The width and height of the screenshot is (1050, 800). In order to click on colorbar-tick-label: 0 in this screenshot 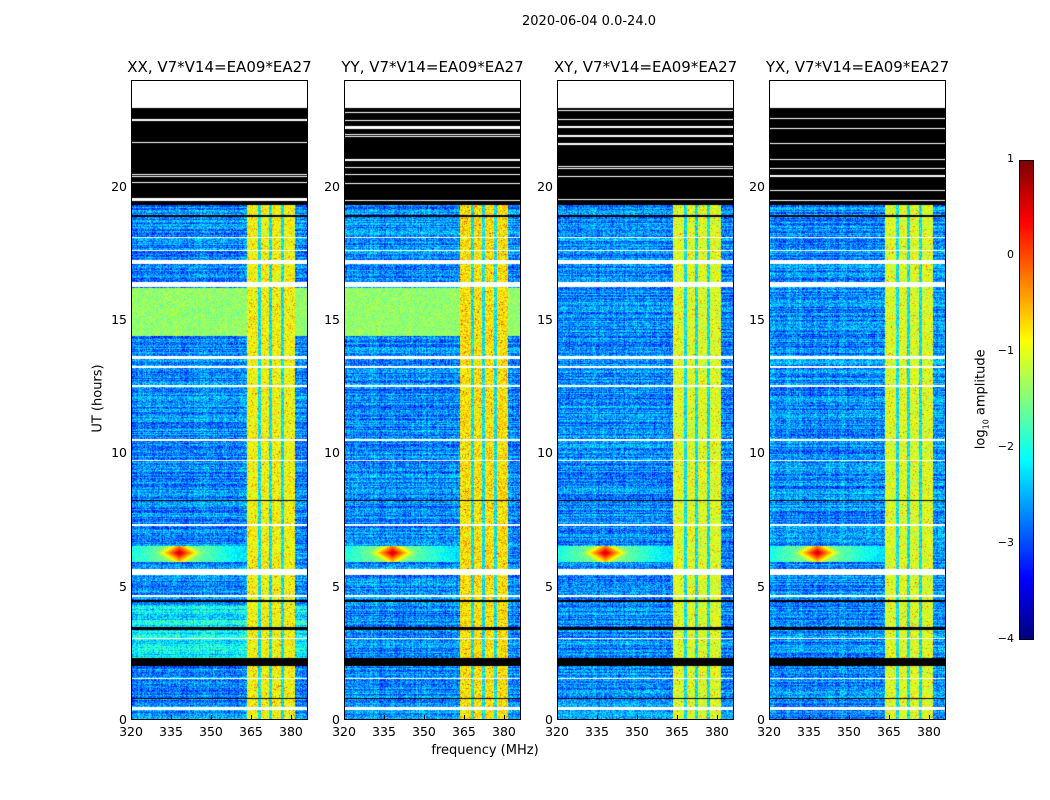, I will do `click(1010, 254)`.